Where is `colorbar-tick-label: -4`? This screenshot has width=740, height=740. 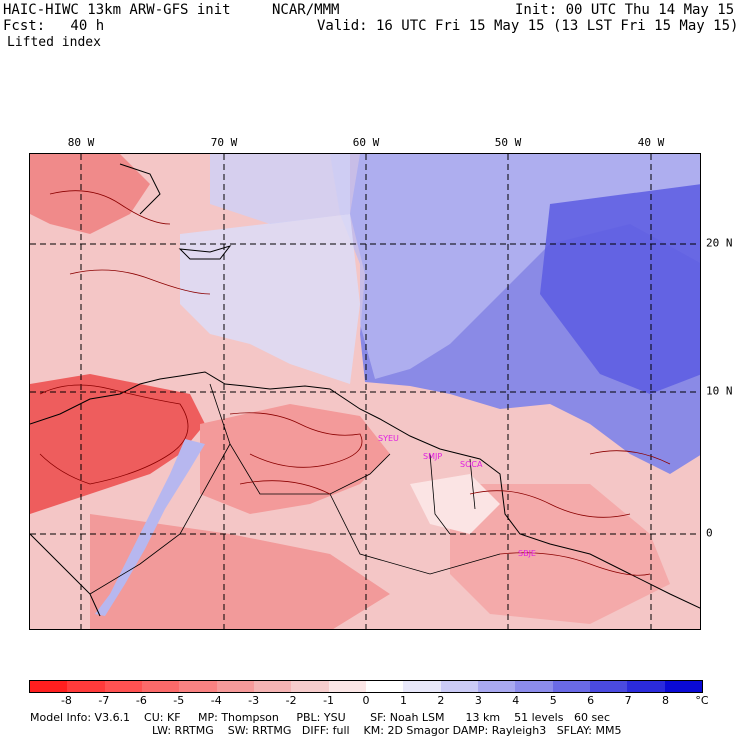 colorbar-tick-label: -4 is located at coordinates (216, 700).